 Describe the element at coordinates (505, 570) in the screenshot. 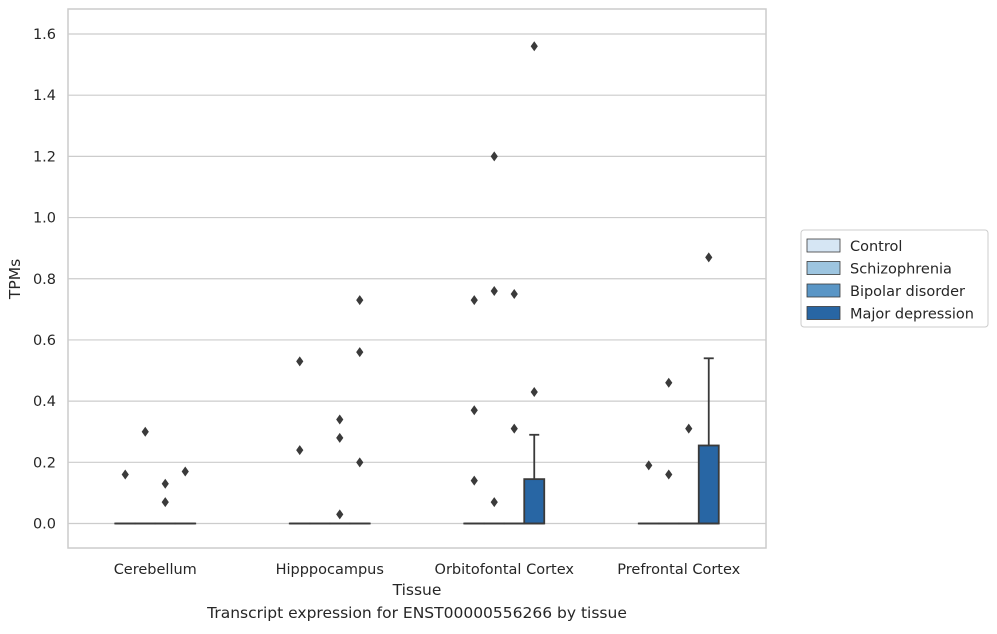

I see `x-tick-label: Orbitofontal Cortex` at that location.